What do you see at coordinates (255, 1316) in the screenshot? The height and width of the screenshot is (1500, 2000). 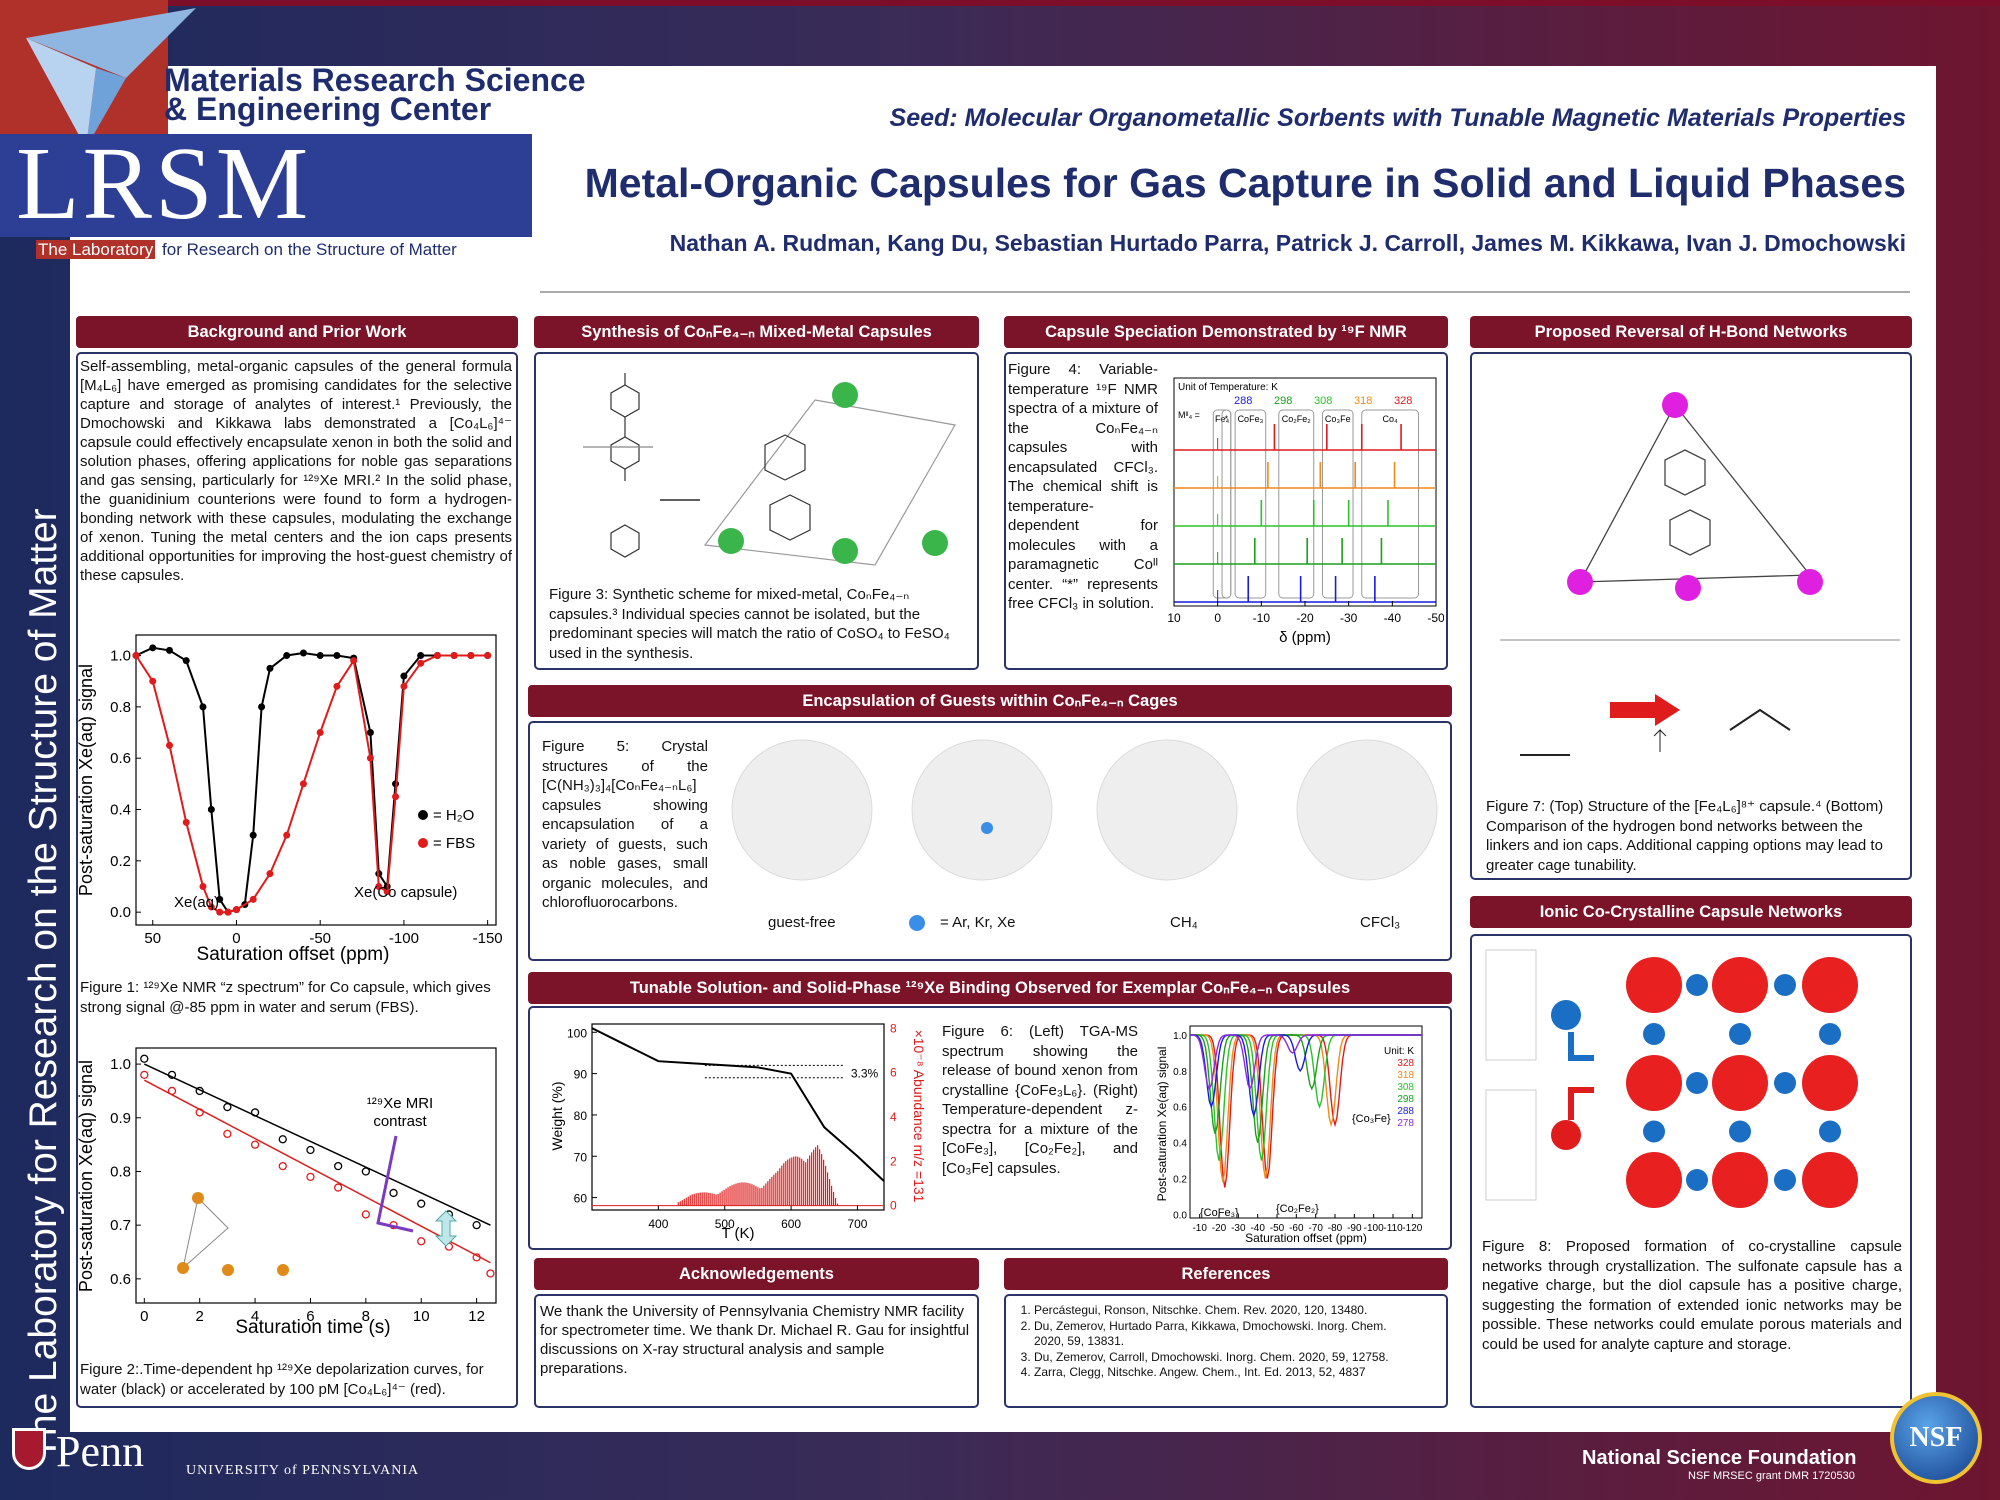 I see `x-tick-label: 4` at bounding box center [255, 1316].